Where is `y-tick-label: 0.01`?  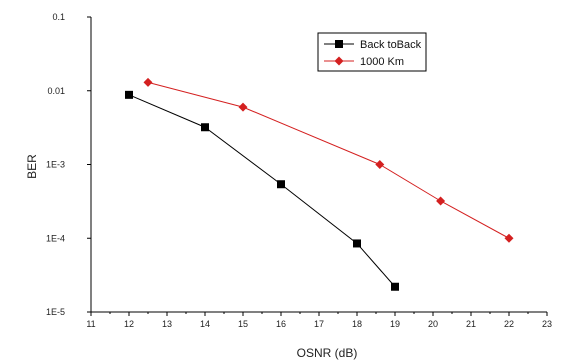
y-tick-label: 0.01 is located at coordinates (56, 91).